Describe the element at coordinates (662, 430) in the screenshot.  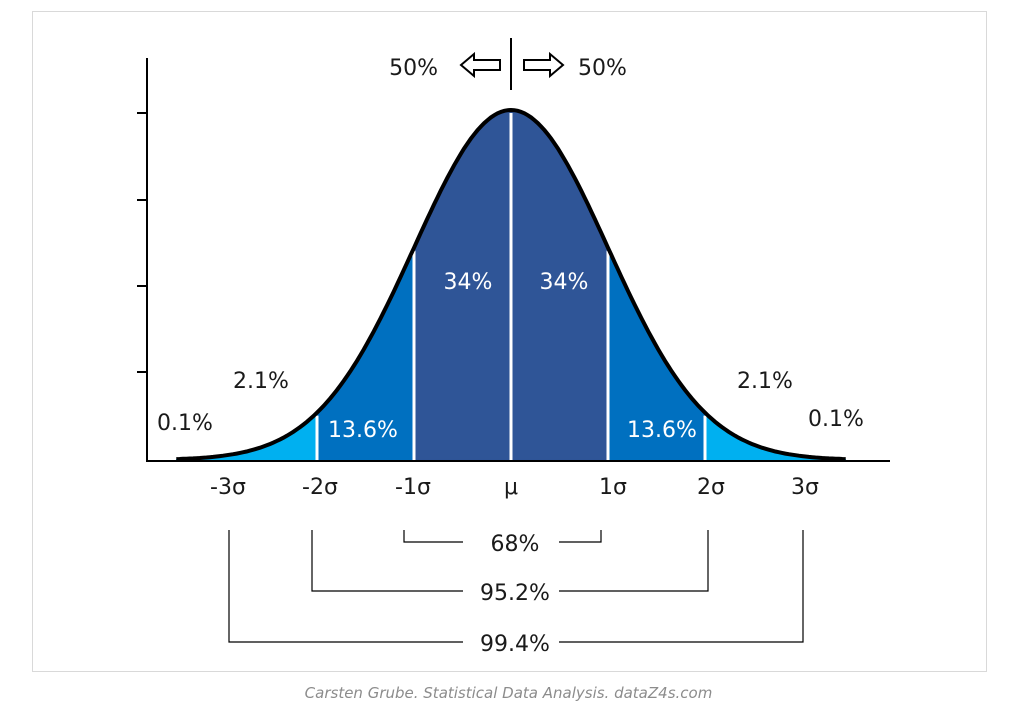
I see `region-label-5: 13.6%` at that location.